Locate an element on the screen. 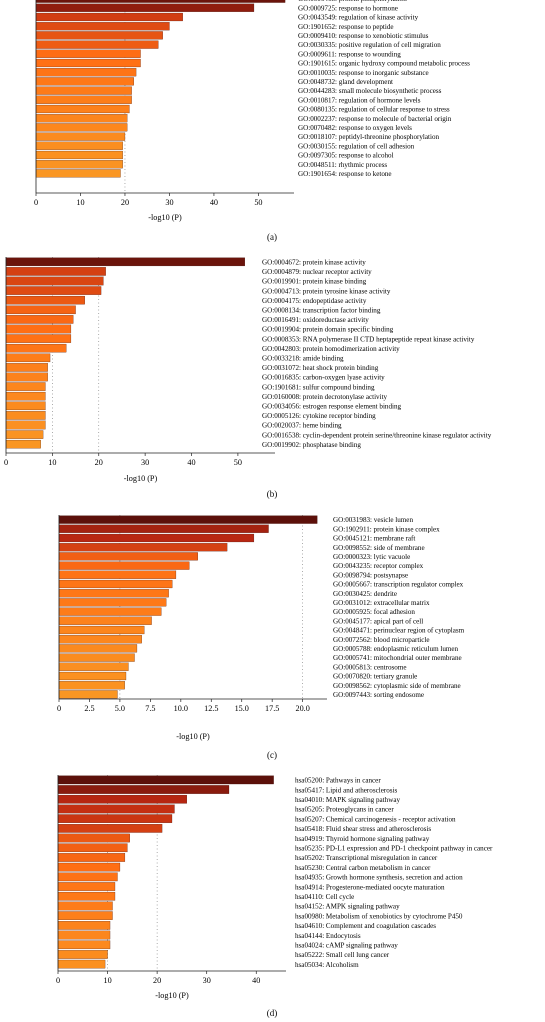  bar-term-label: GO:0030425: dendrite is located at coordinates (365, 594).